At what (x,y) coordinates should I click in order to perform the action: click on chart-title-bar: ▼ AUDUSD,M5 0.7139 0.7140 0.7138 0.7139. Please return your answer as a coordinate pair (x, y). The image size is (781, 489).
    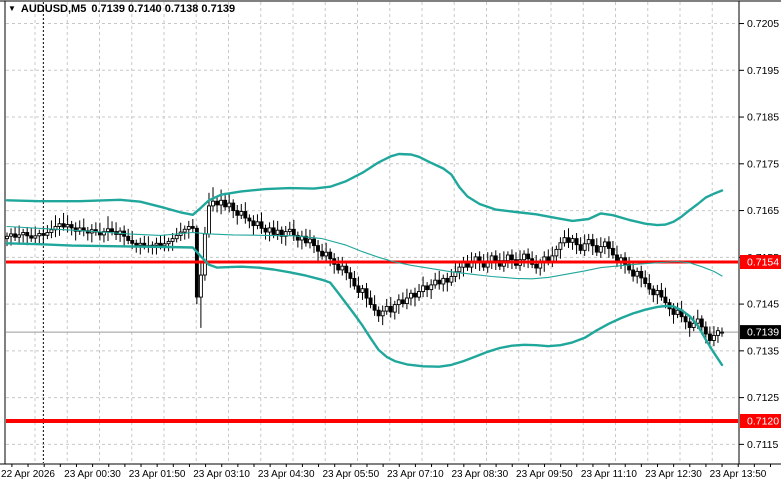
    Looking at the image, I should click on (121, 9).